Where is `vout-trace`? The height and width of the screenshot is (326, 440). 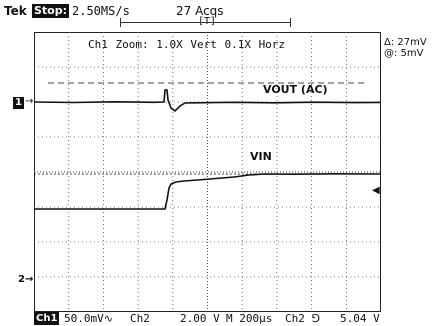 vout-trace is located at coordinates (207, 101).